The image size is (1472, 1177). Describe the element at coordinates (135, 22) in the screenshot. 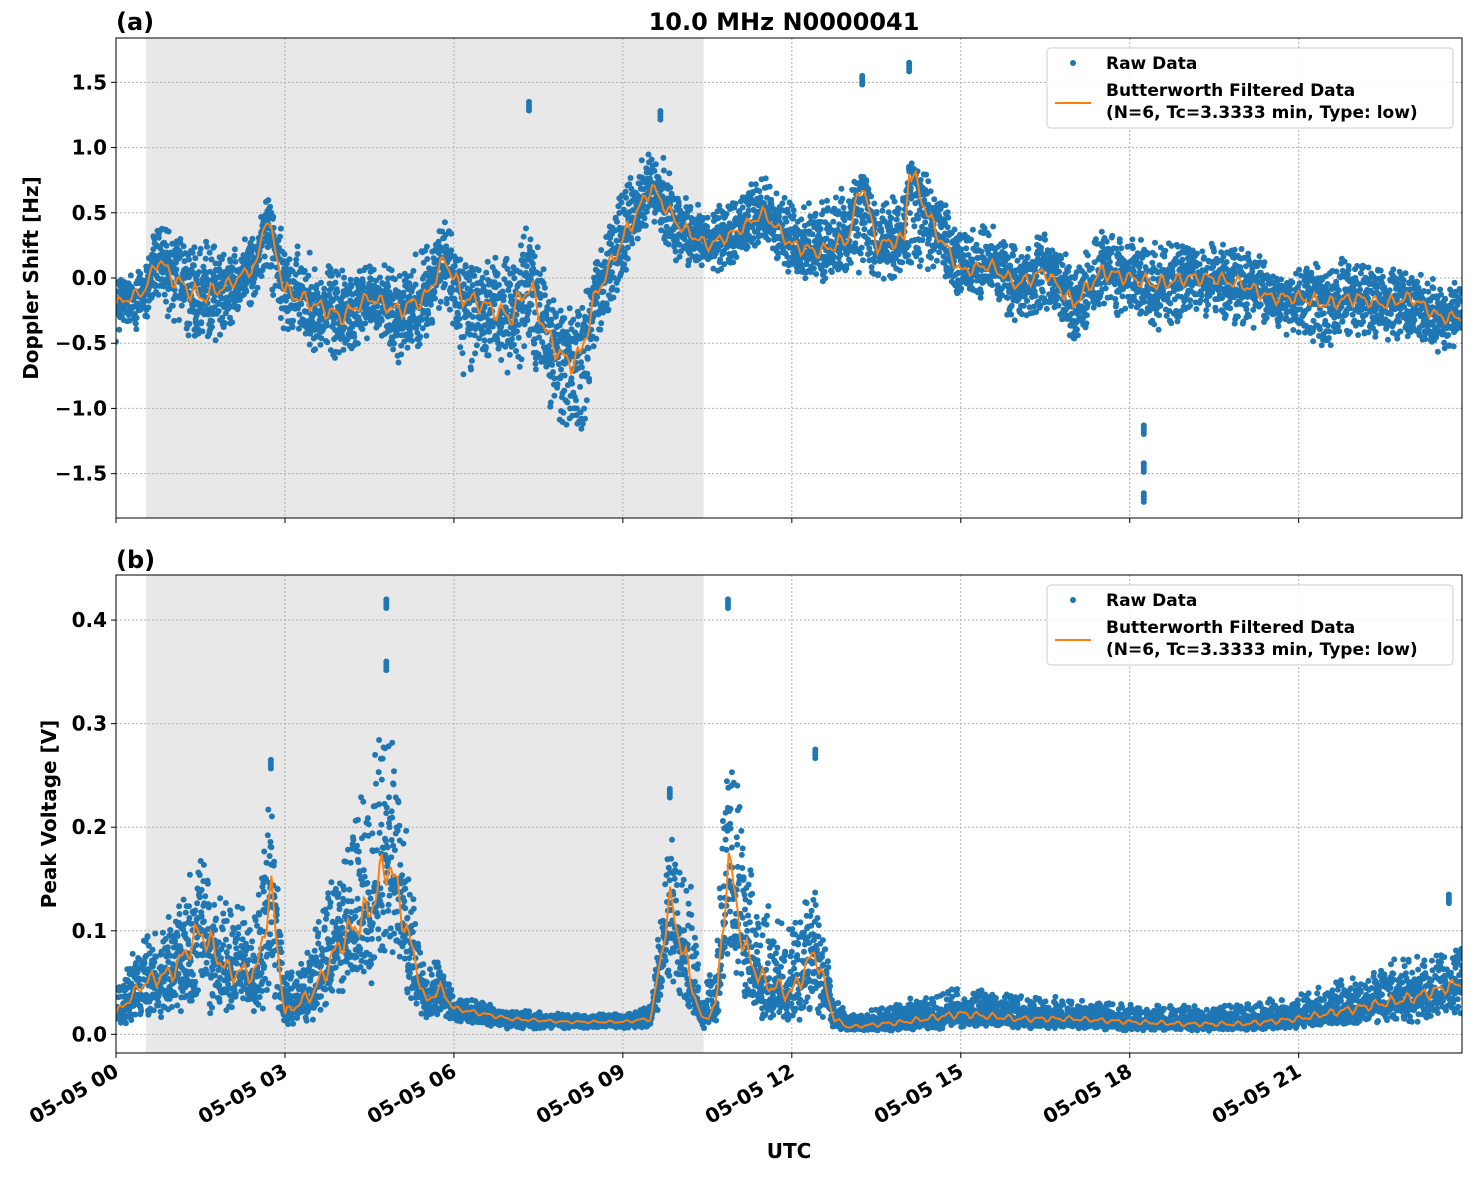

I see `panel-label-a: (a)` at that location.